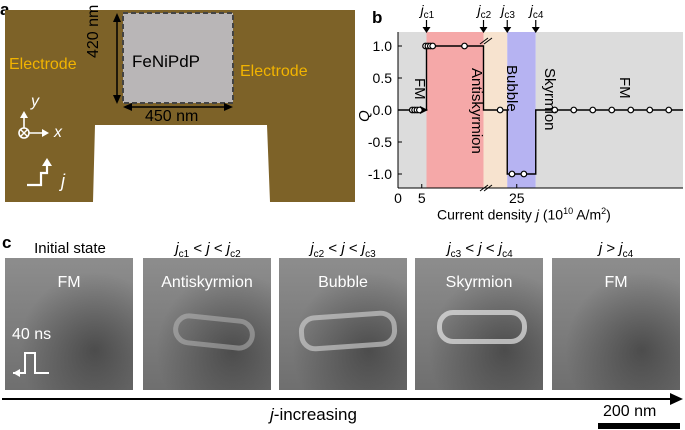 The image size is (685, 430). Describe the element at coordinates (479, 282) in the screenshot. I see `frame-label-3: Skyrmion` at that location.